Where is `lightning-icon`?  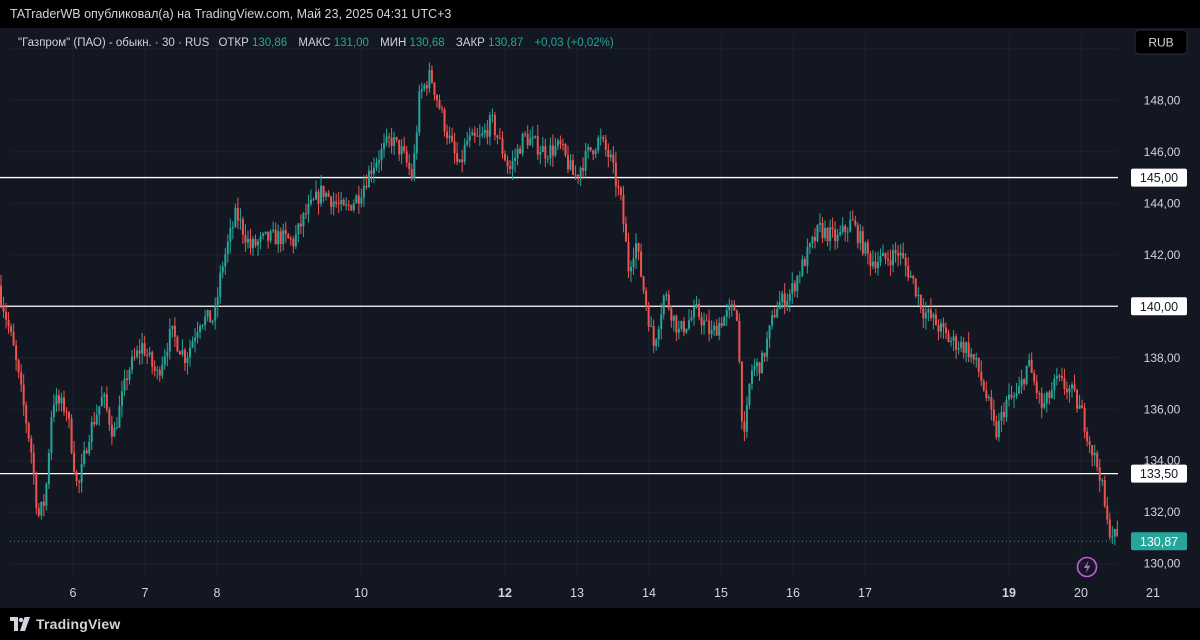 lightning-icon is located at coordinates (1087, 567).